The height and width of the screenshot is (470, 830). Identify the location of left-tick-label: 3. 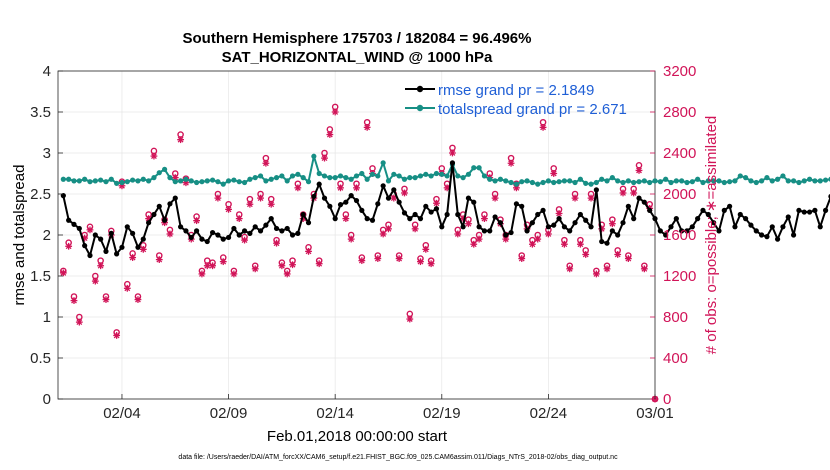
(47, 153).